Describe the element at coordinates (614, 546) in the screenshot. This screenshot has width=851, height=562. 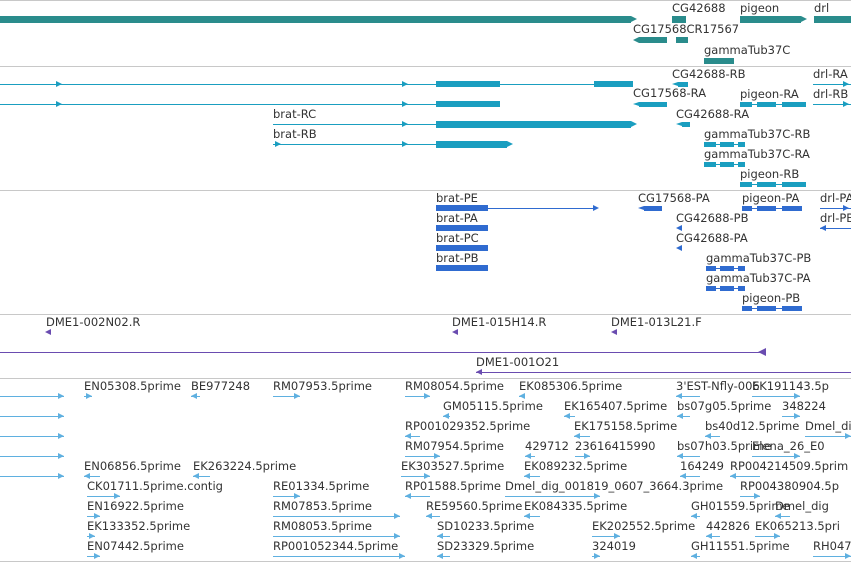
I see `feature-label: 324019` at that location.